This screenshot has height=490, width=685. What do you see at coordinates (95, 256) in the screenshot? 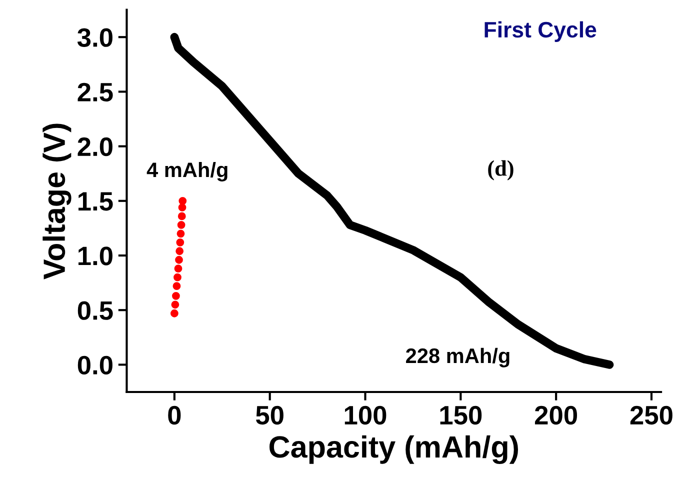
I see `y-tick-label: 1.0` at bounding box center [95, 256].